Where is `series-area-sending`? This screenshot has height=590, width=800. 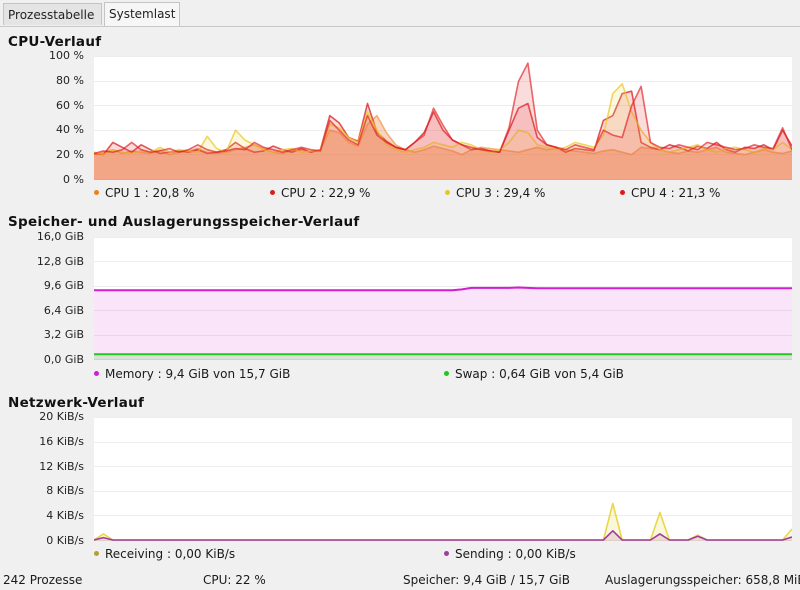
series-area-sending is located at coordinates (443, 535).